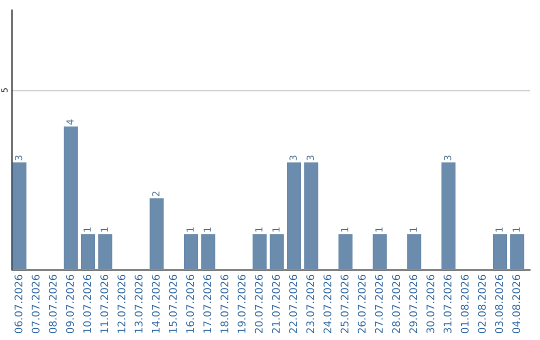 The height and width of the screenshot is (340, 540). What do you see at coordinates (242, 303) in the screenshot?
I see `x-tick-label: 19.07.2026` at bounding box center [242, 303].